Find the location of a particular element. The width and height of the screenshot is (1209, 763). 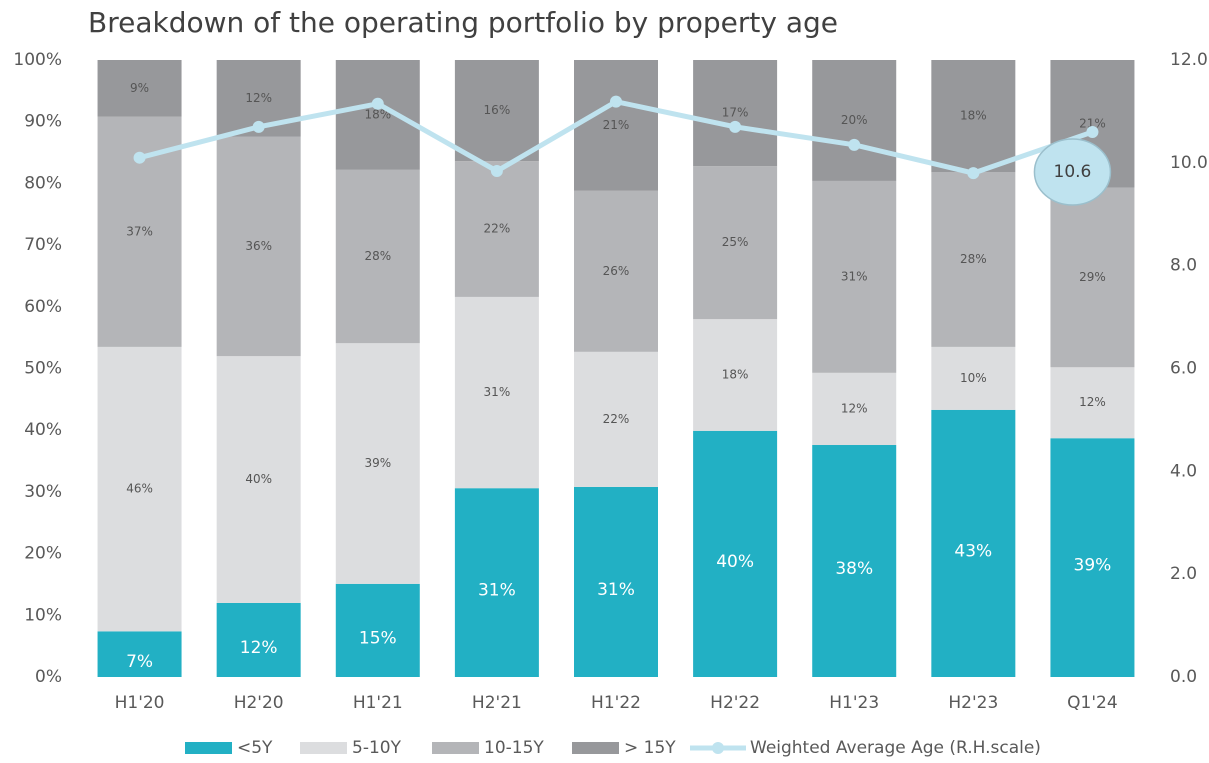

data-label: 16% is located at coordinates (497, 110).